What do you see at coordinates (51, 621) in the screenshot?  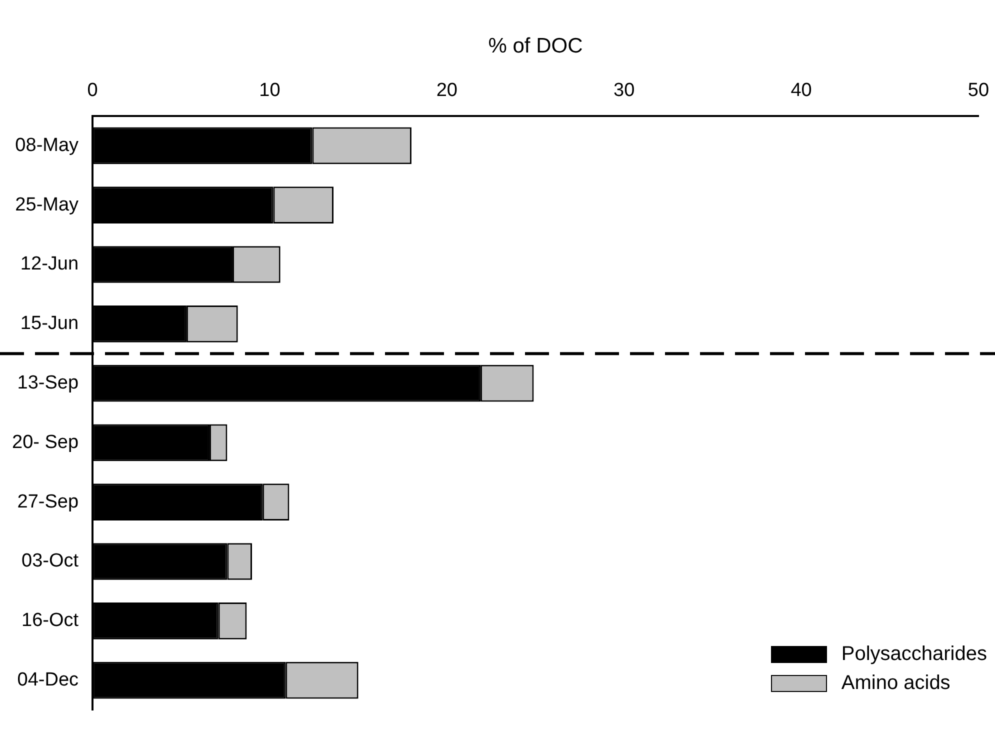 I see `y-tick-label: 16-Oct` at bounding box center [51, 621].